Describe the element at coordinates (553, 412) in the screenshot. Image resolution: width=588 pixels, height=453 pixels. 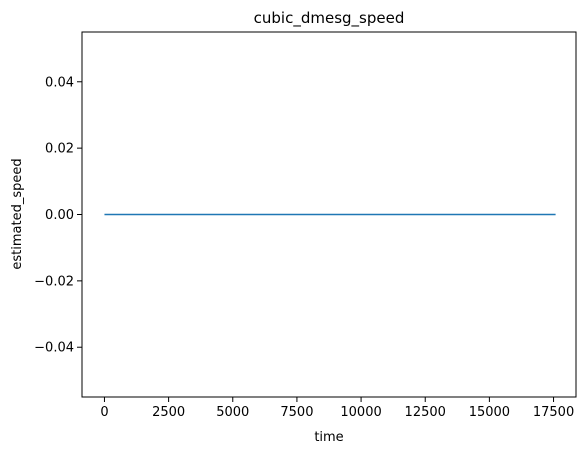
I see `x-tick-label: 17500` at that location.